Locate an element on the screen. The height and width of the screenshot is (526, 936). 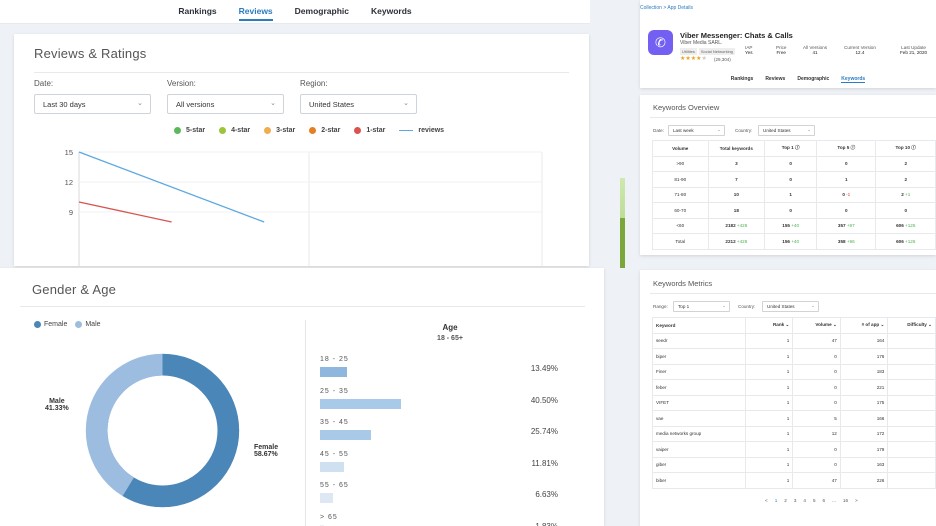
kw-range-select: Top 1 ⌄ is located at coordinates (701, 306).